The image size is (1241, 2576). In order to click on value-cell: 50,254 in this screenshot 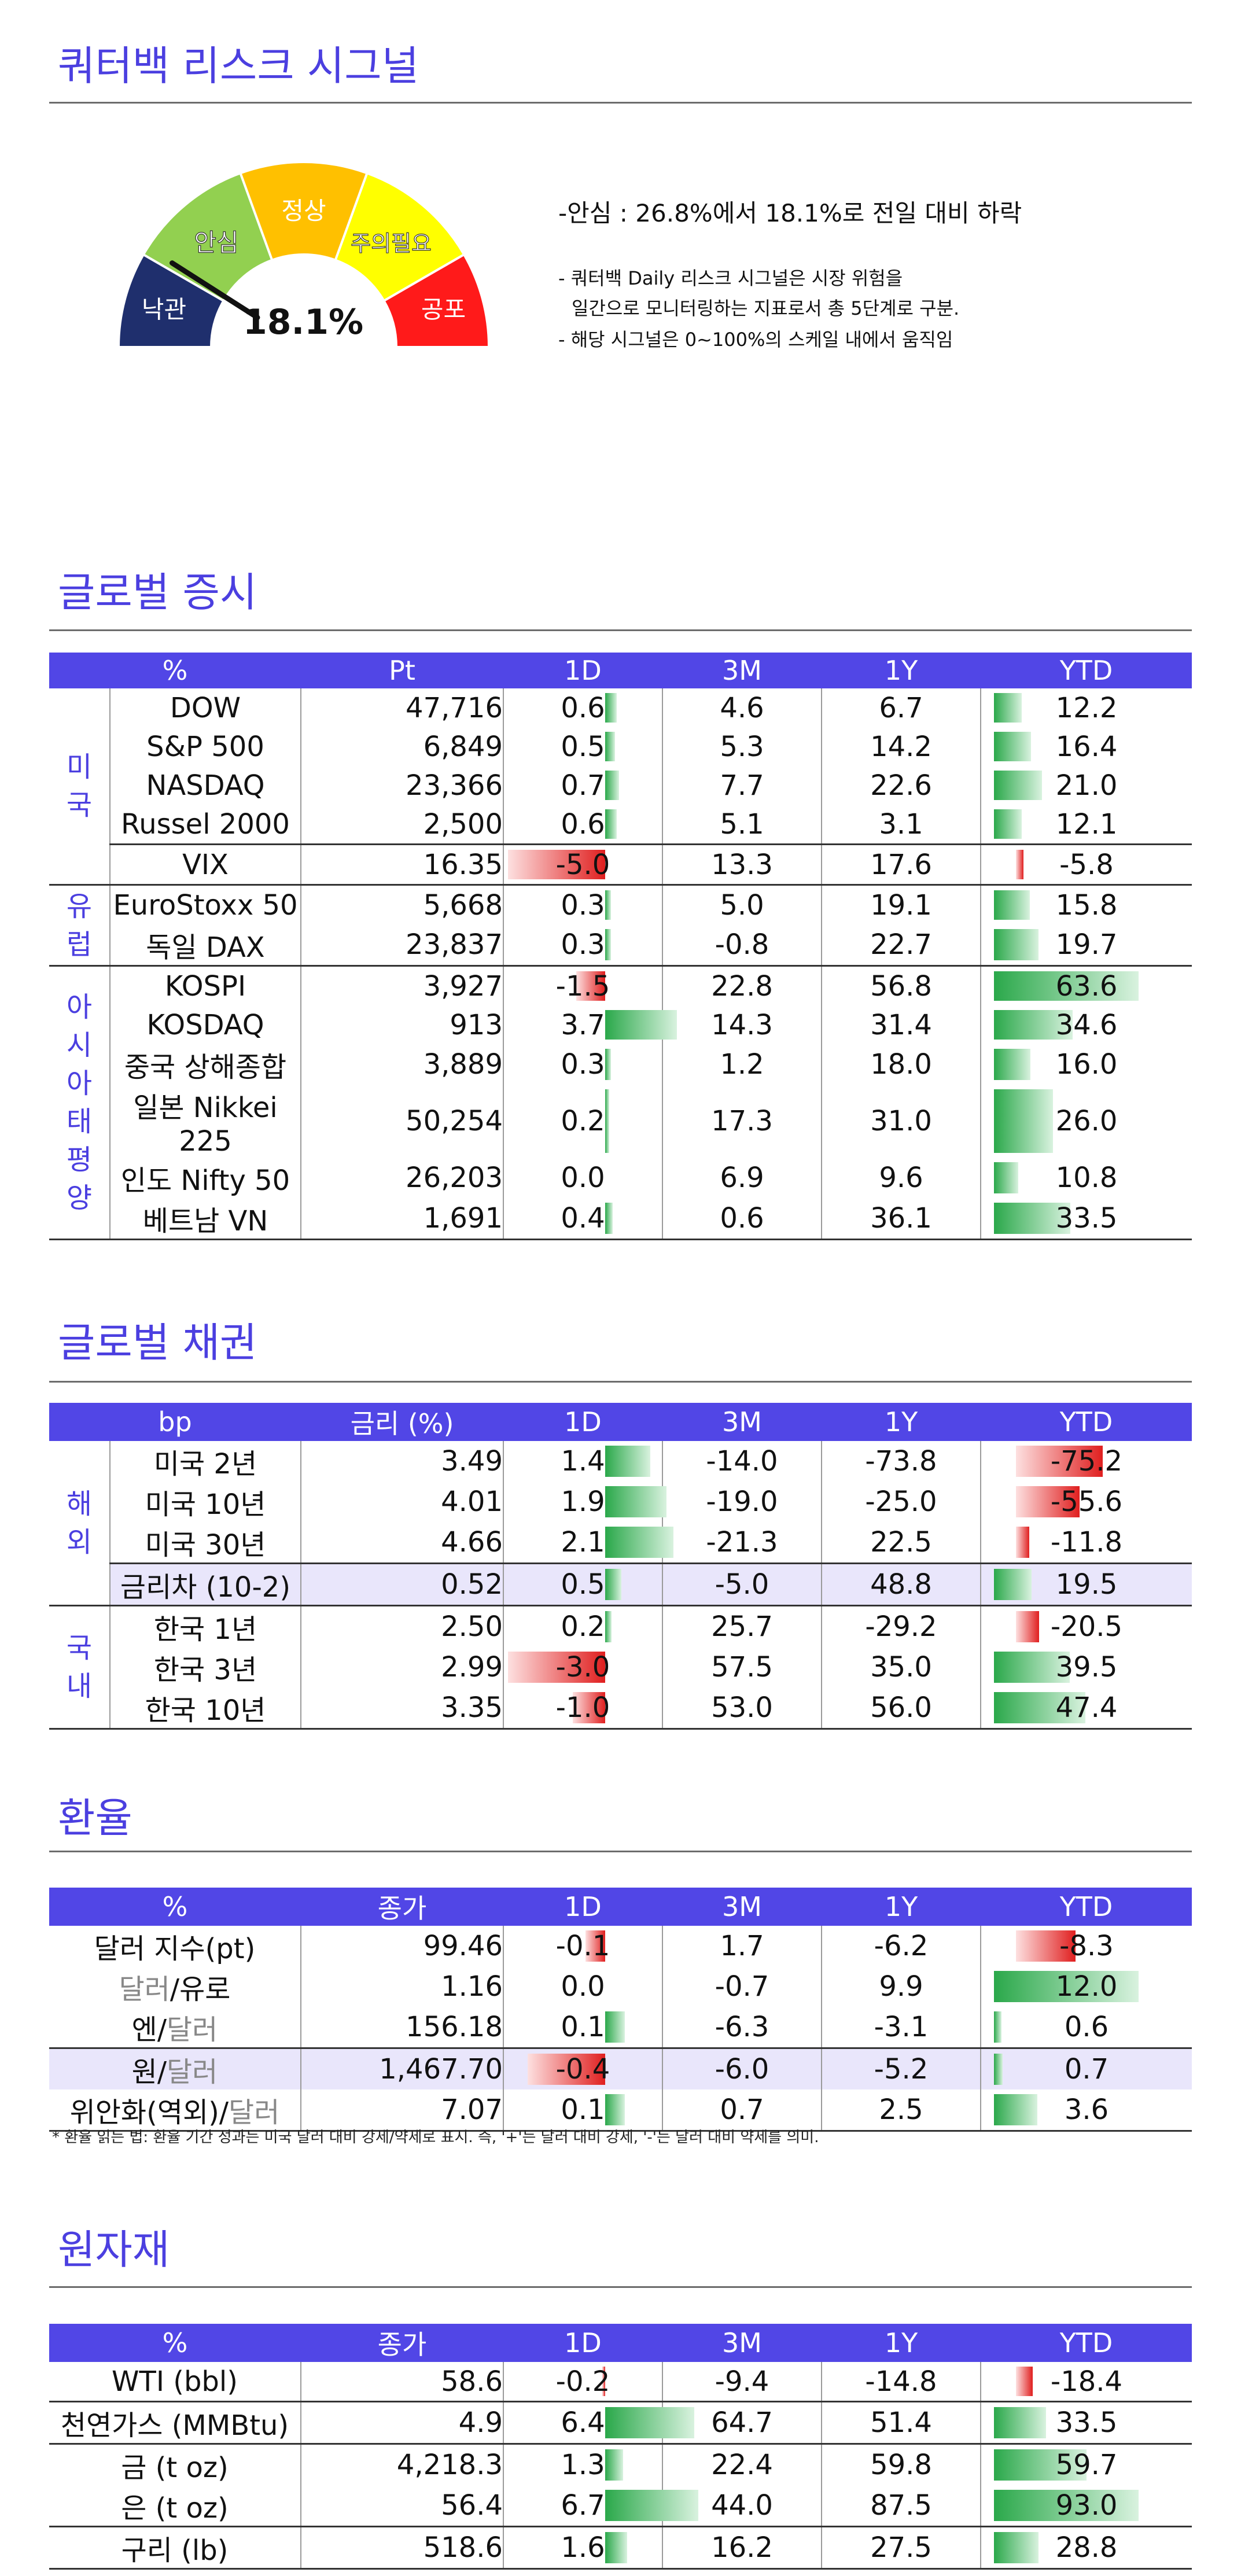, I will do `click(402, 1121)`.